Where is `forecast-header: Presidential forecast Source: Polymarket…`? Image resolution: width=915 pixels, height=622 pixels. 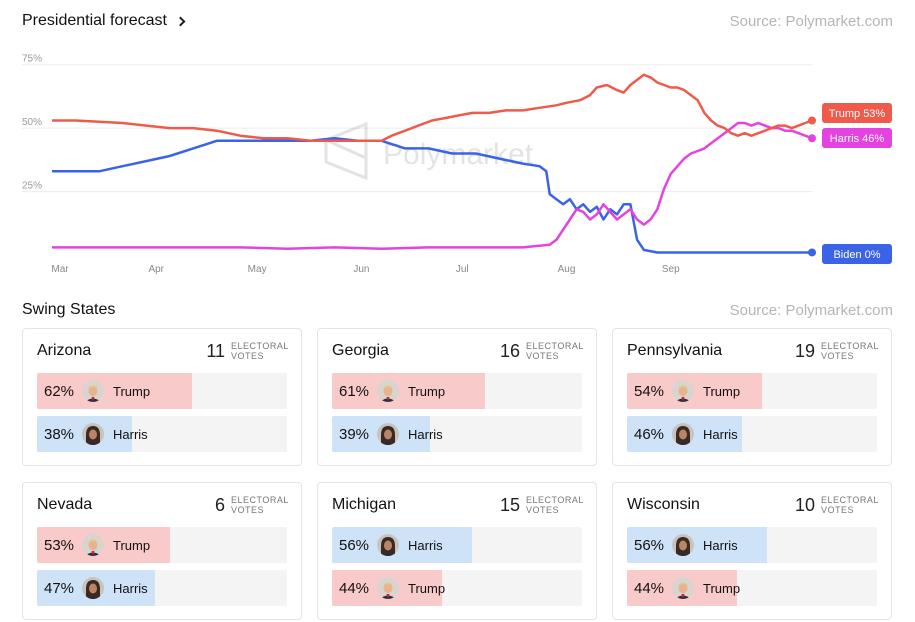 forecast-header: Presidential forecast Source: Polymarket… is located at coordinates (457, 21).